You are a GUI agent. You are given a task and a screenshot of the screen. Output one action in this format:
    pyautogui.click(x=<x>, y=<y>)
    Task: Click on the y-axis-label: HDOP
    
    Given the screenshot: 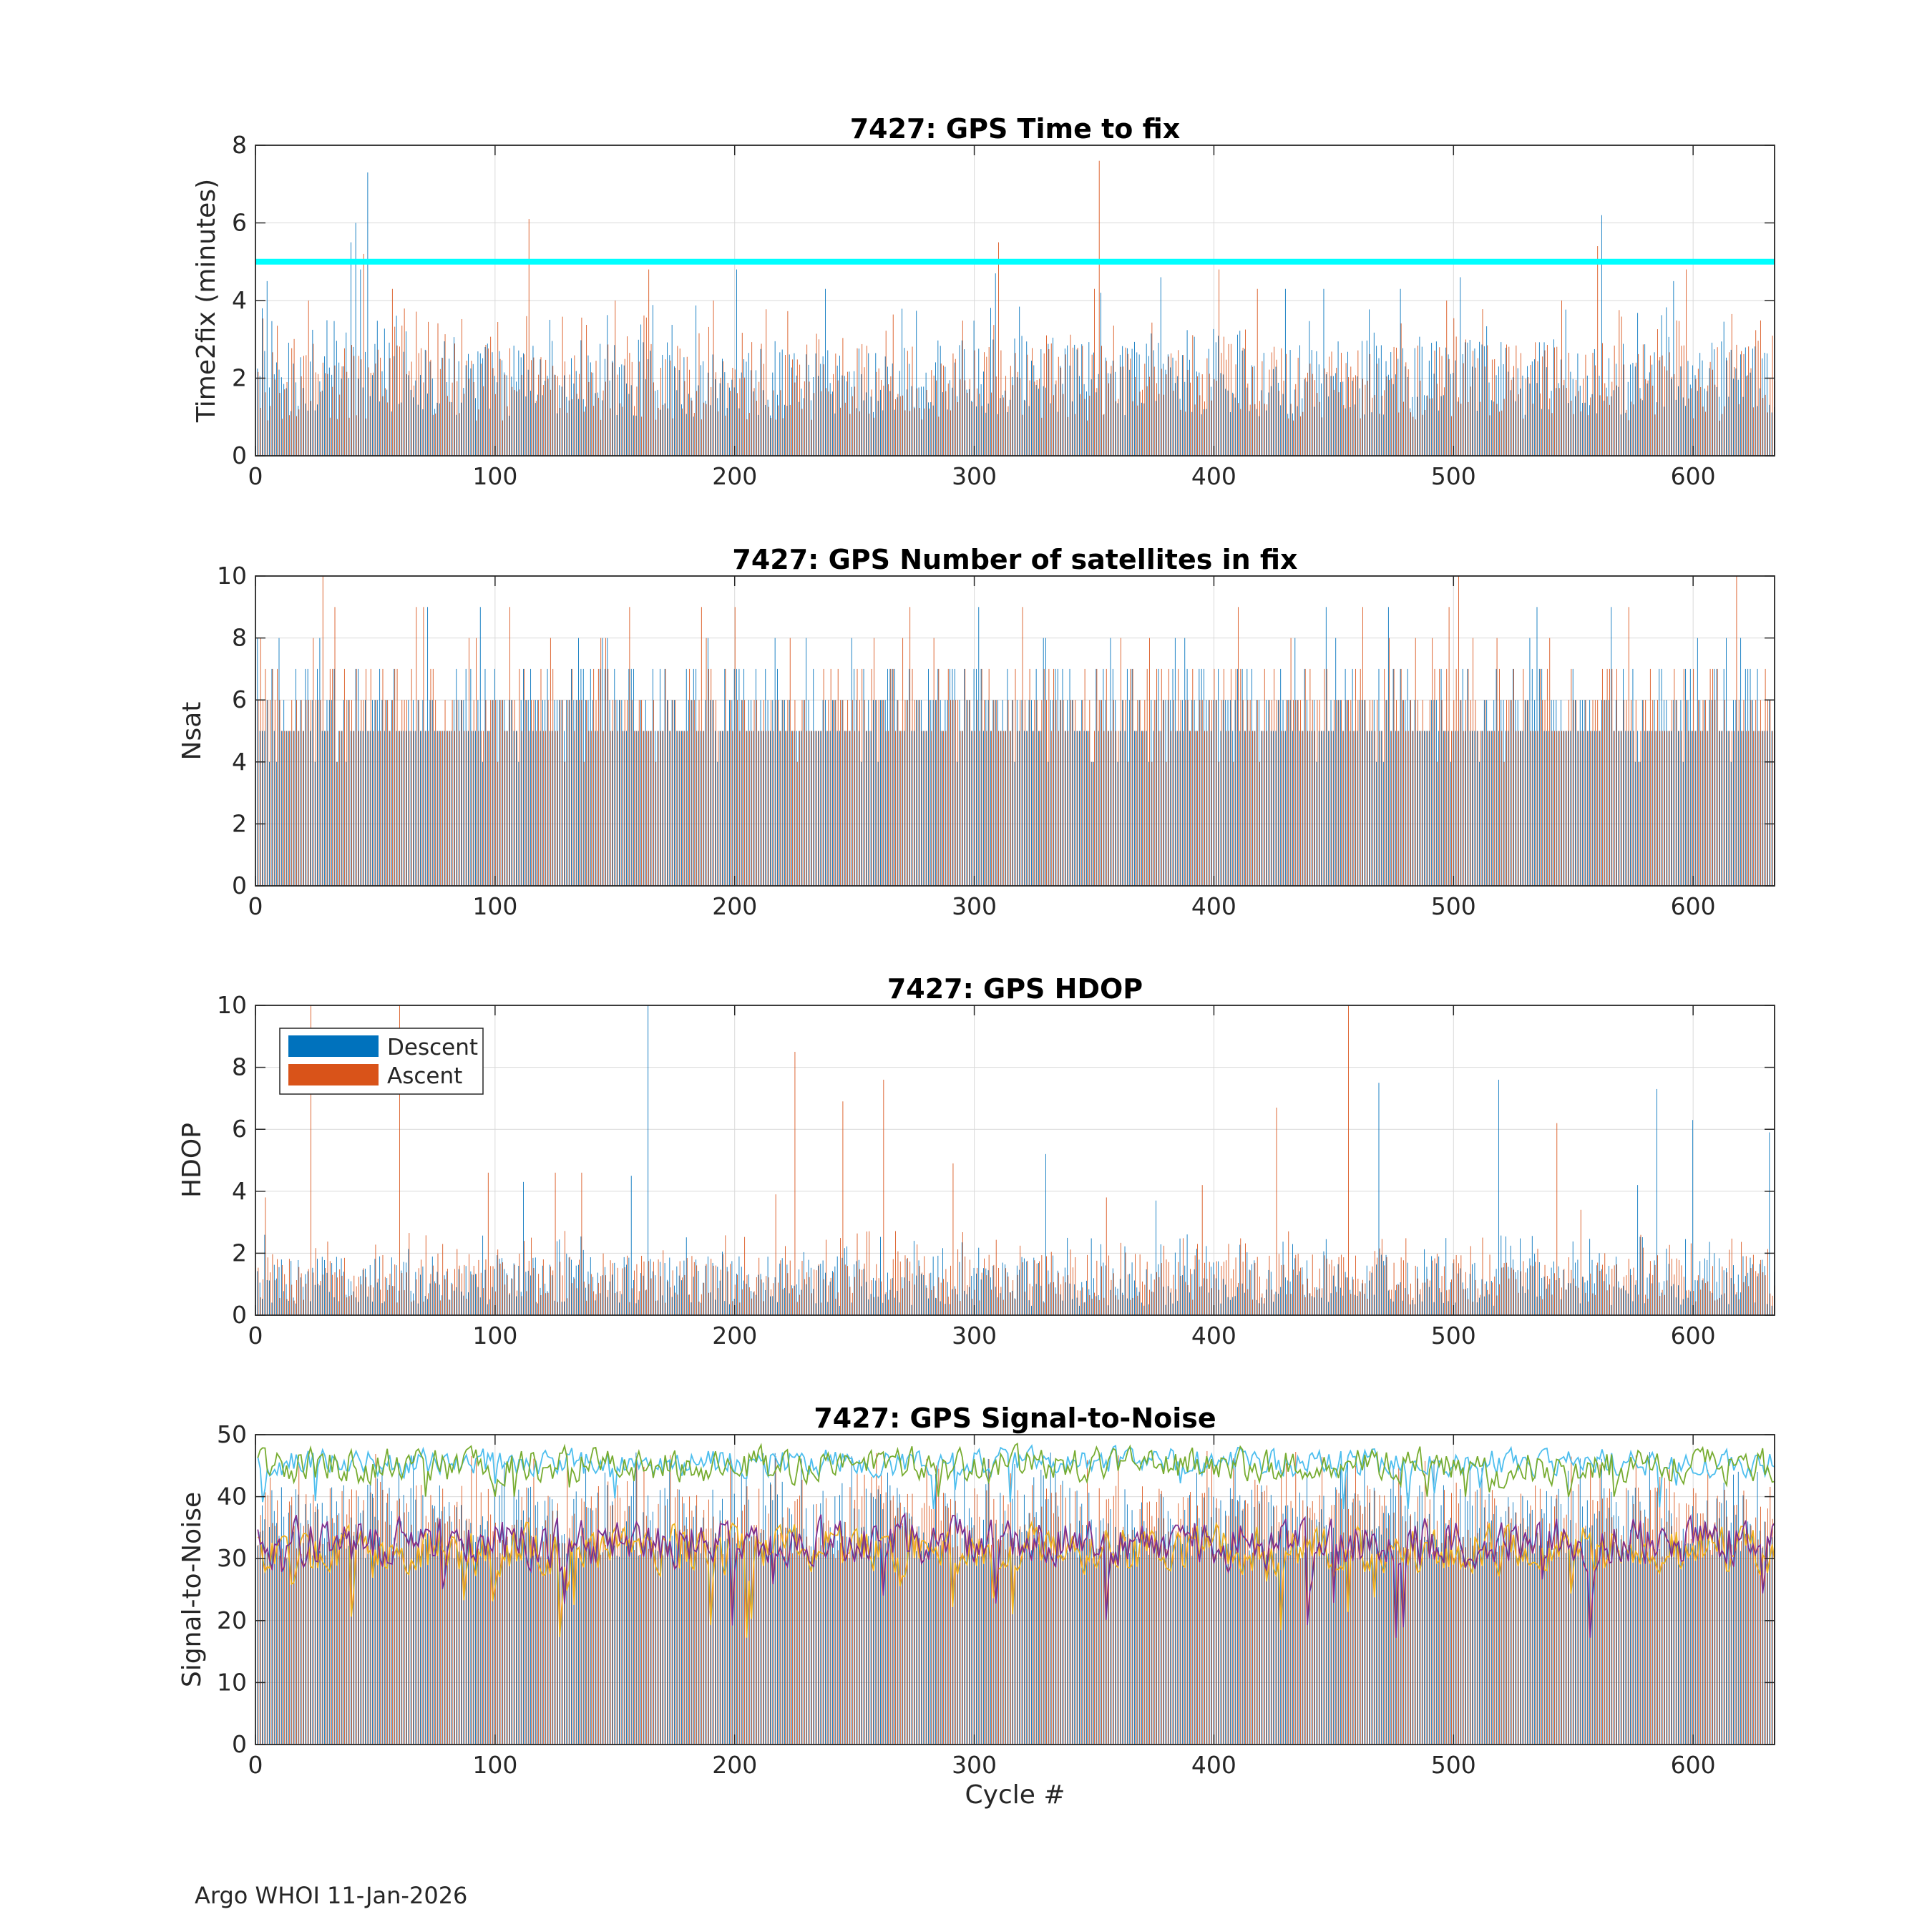 What is the action you would take?
    pyautogui.click(x=192, y=1160)
    